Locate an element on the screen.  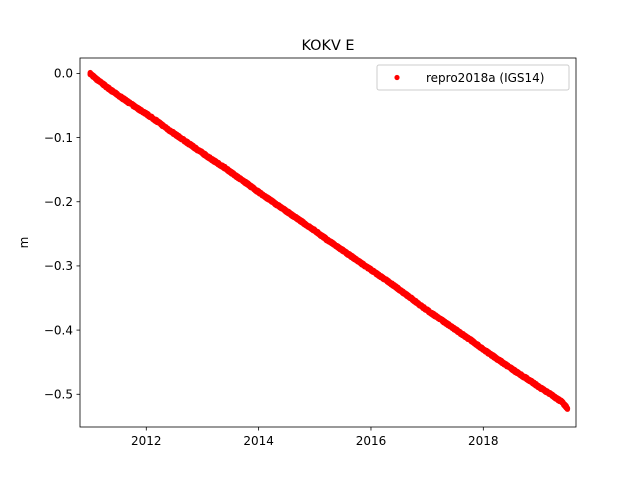
y-axis-label: m is located at coordinates (24, 243).